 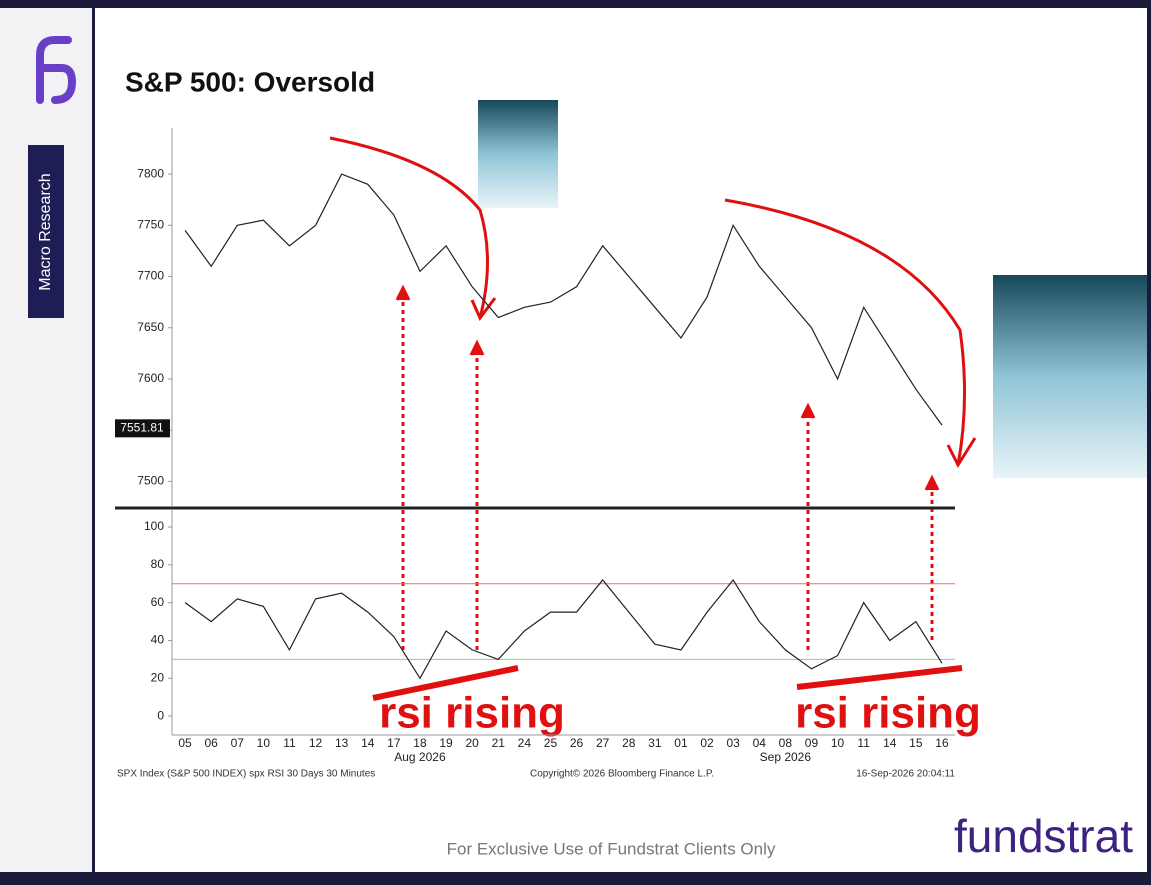 I want to click on x-tick-label: 09, so click(x=812, y=743).